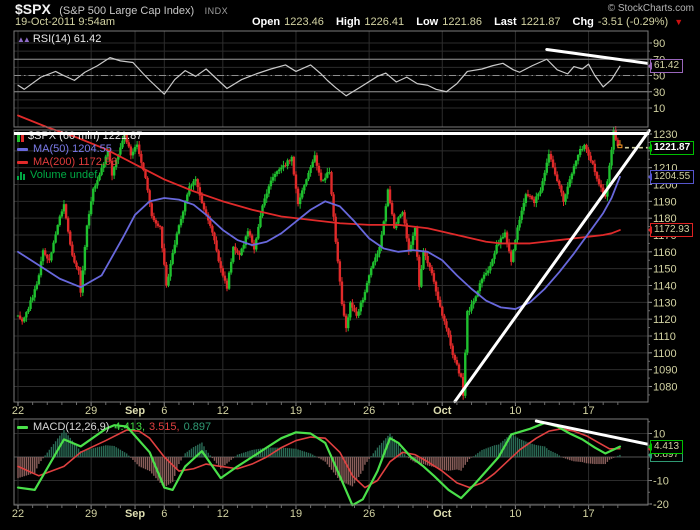 This screenshot has height=530, width=700. I want to click on svg-text: 1130, so click(665, 303).